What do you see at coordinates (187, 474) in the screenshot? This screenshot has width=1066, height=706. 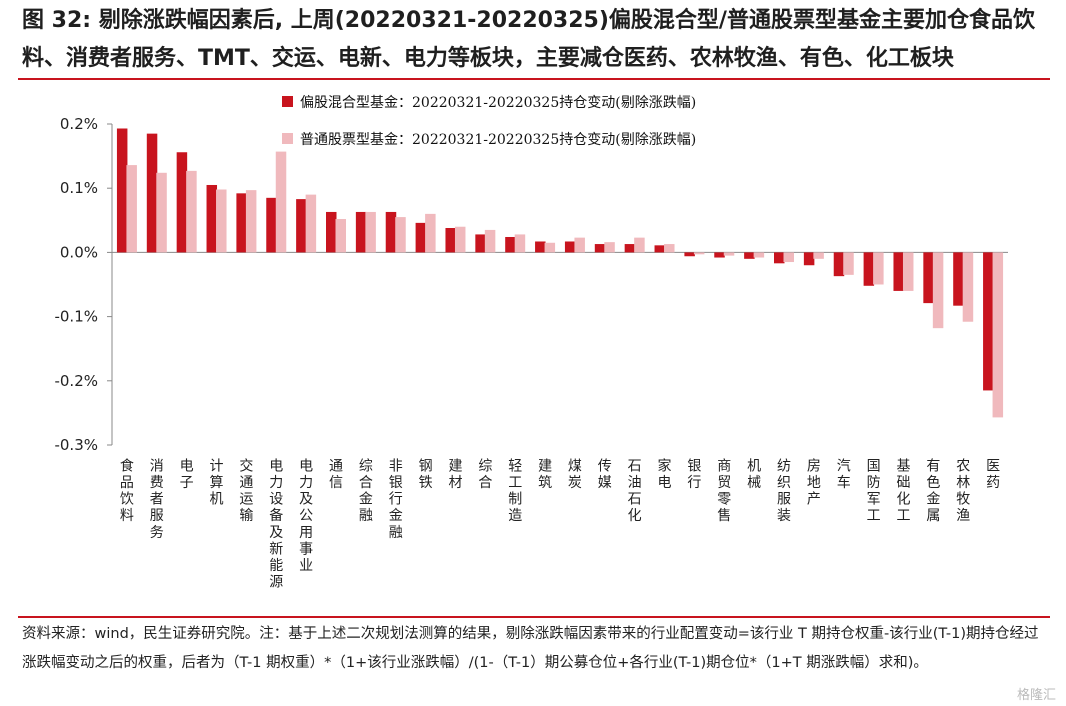 I see `x-category-label: 电子` at bounding box center [187, 474].